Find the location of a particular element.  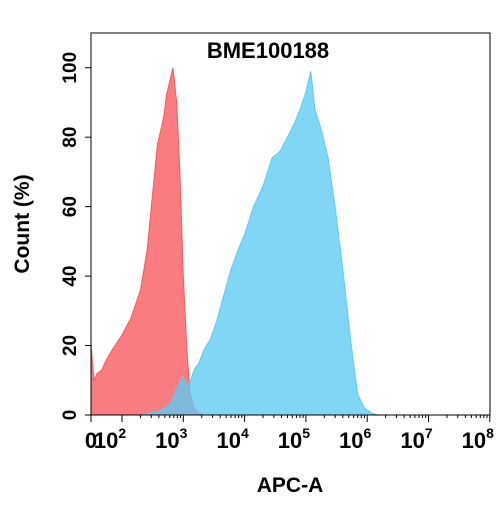

x-tick-label: 0 is located at coordinates (91, 440).